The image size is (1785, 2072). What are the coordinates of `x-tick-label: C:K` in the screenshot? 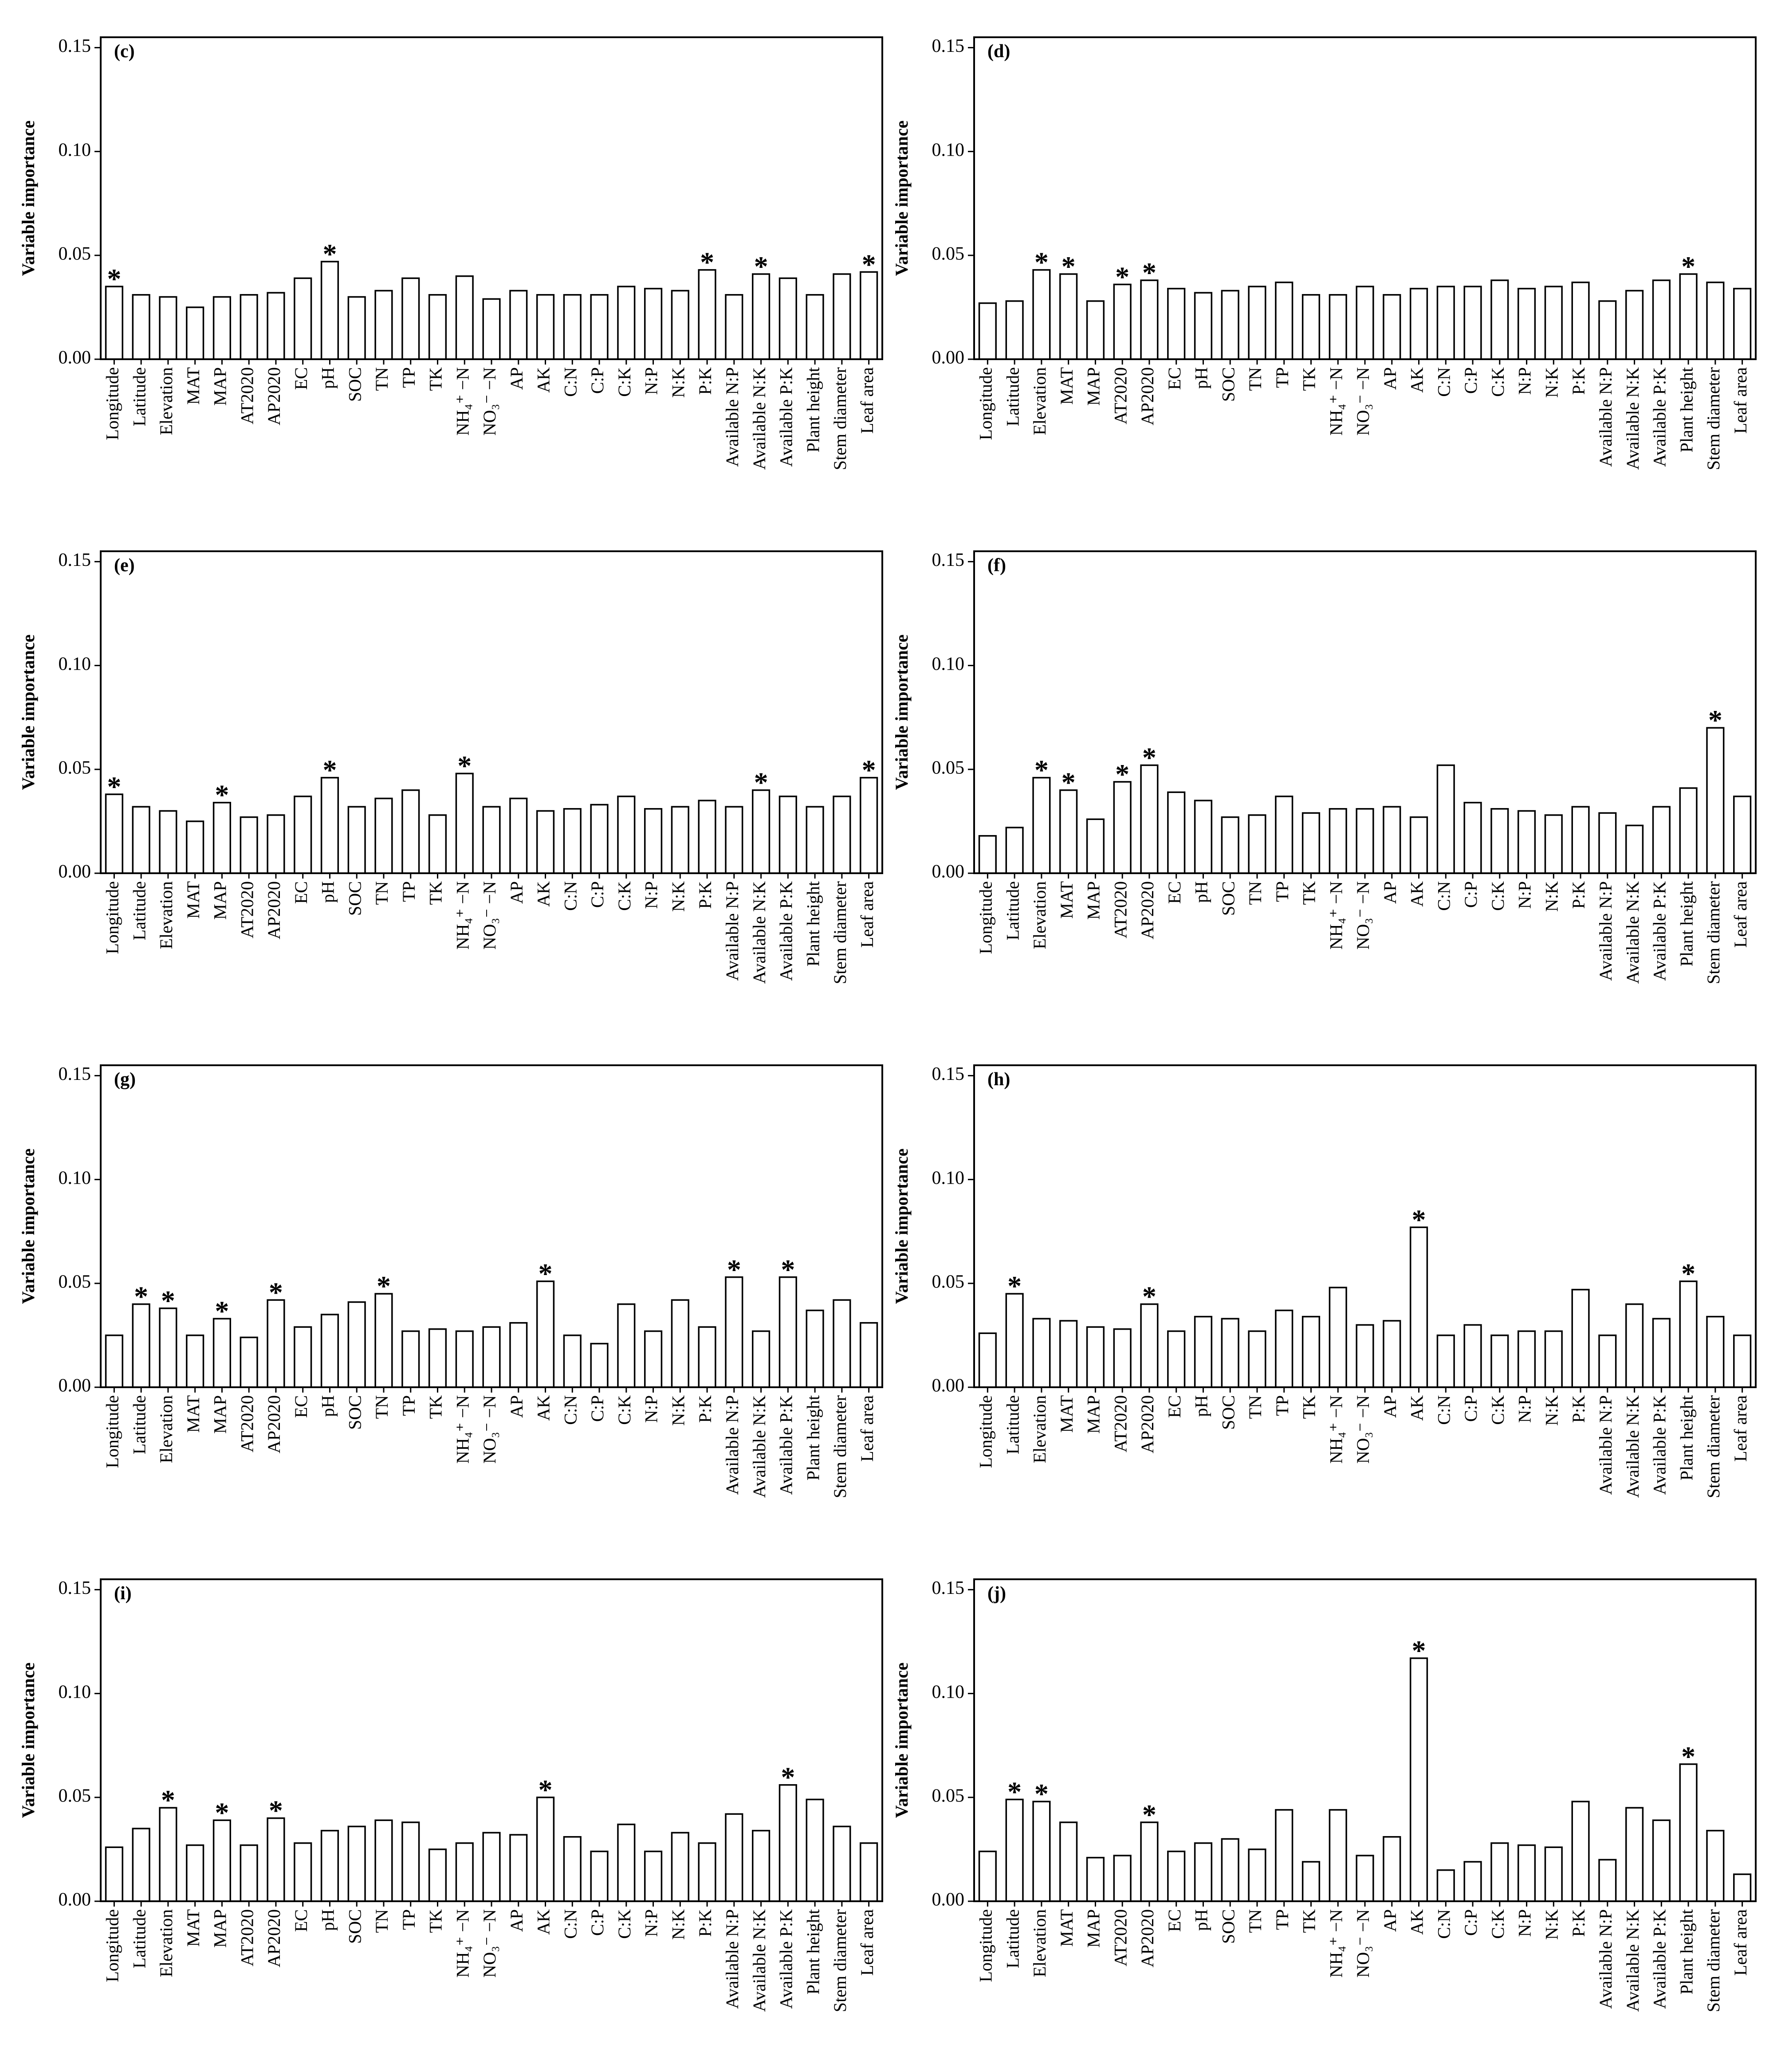 It's located at (624, 1924).